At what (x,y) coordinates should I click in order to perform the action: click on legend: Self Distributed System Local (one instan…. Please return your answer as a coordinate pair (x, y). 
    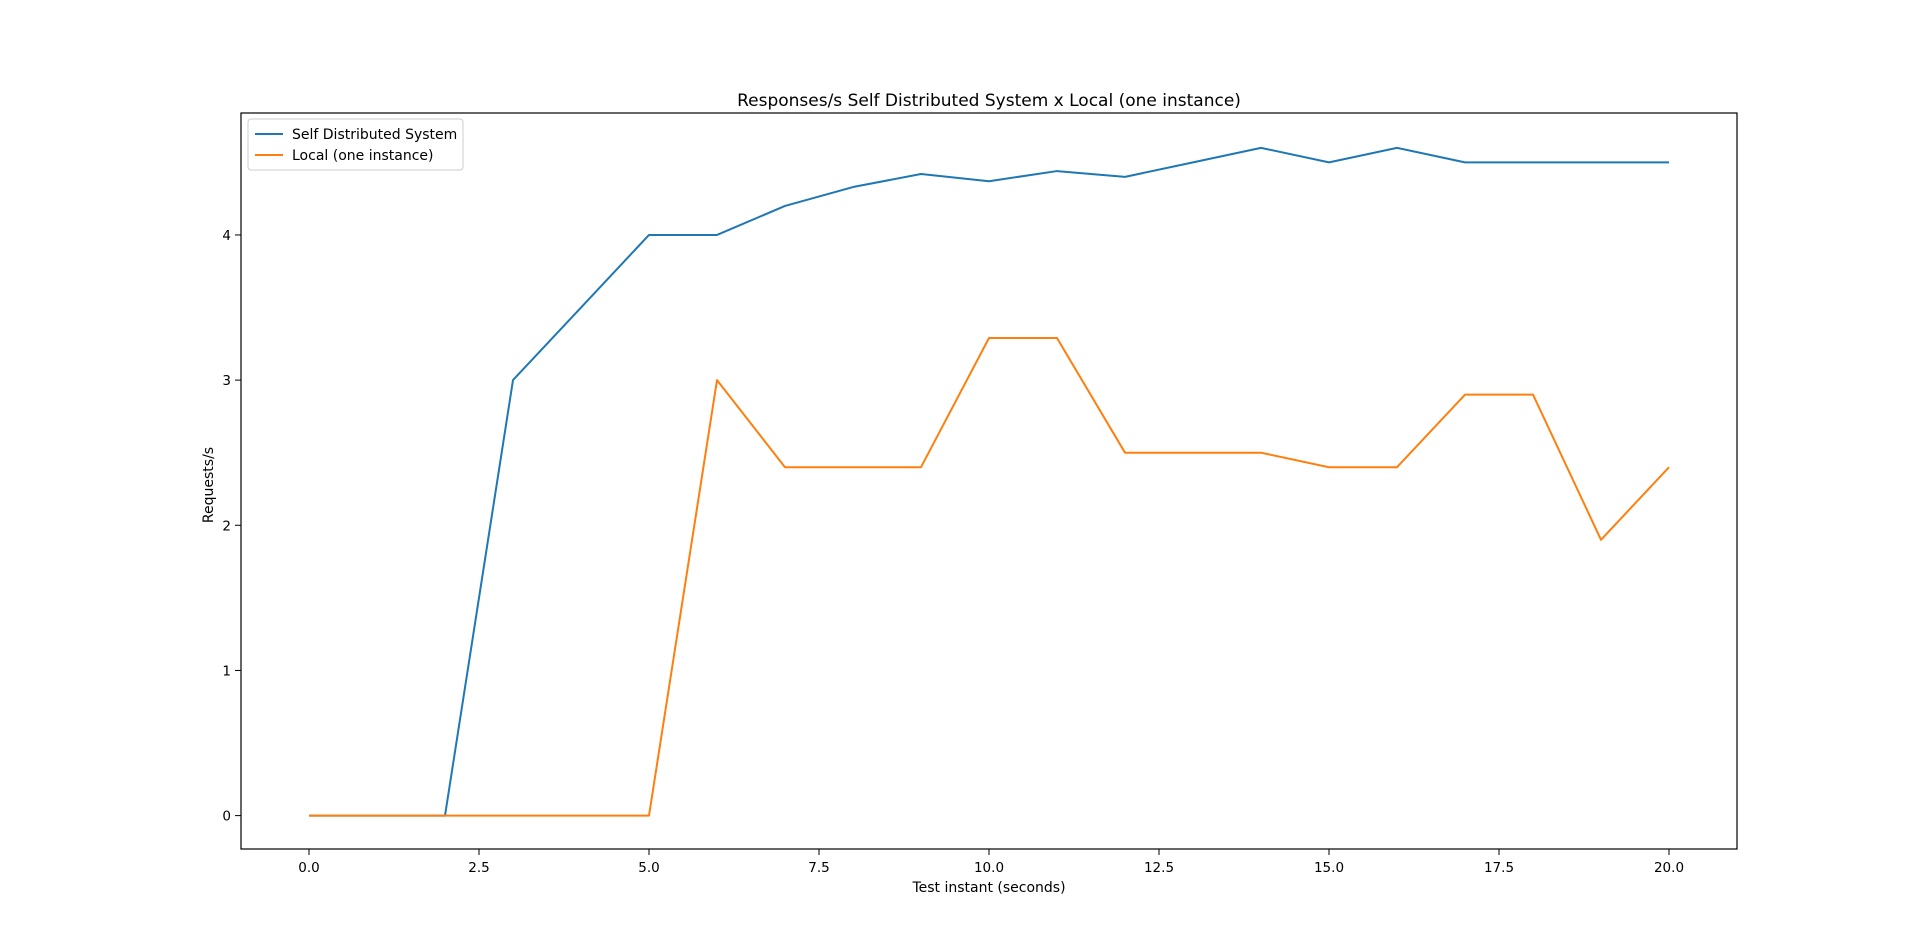
    Looking at the image, I should click on (355, 144).